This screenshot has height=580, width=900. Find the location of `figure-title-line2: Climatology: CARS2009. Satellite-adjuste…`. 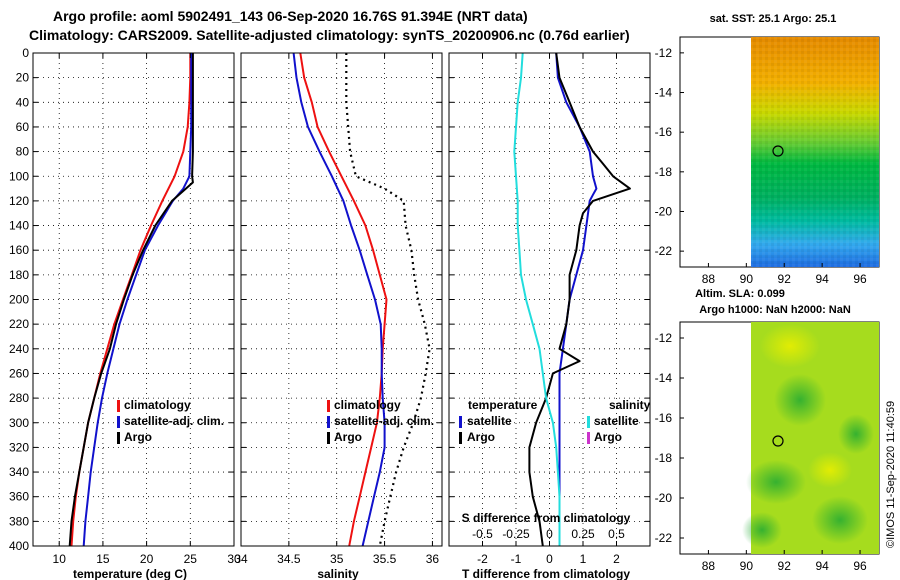

figure-title-line2: Climatology: CARS2009. Satellite-adjuste… is located at coordinates (329, 35).